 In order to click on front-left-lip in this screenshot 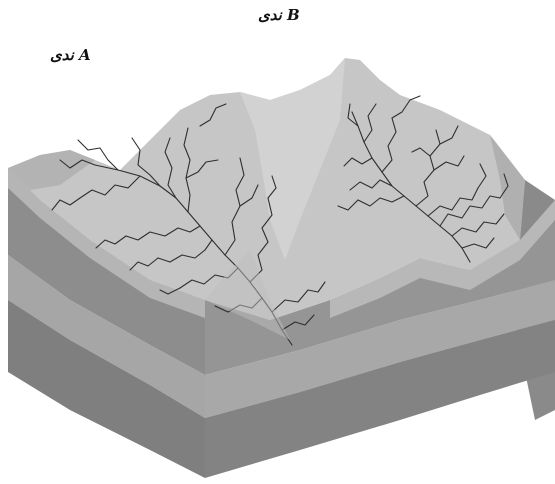, I will do `click(106, 243)`.